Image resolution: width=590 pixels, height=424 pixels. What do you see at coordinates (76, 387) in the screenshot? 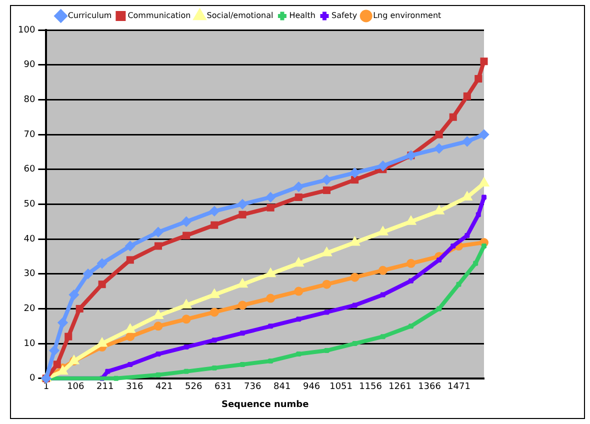
I see `x-tick-label: 106` at bounding box center [76, 387].